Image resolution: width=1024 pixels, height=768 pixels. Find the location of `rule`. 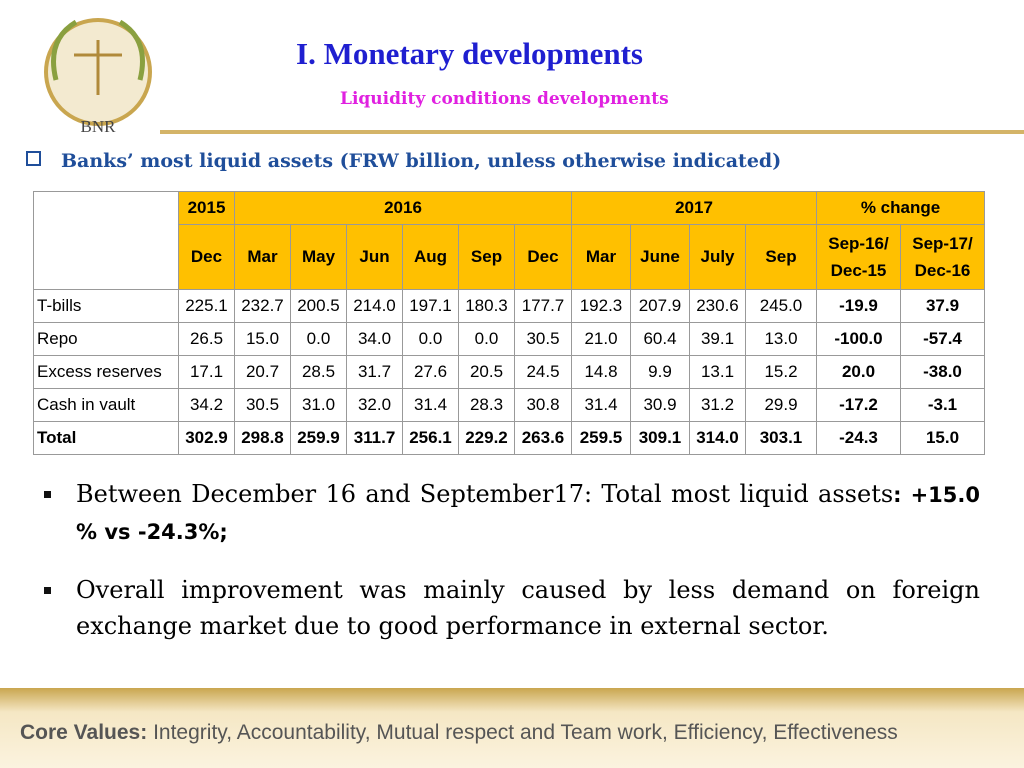

rule is located at coordinates (592, 132).